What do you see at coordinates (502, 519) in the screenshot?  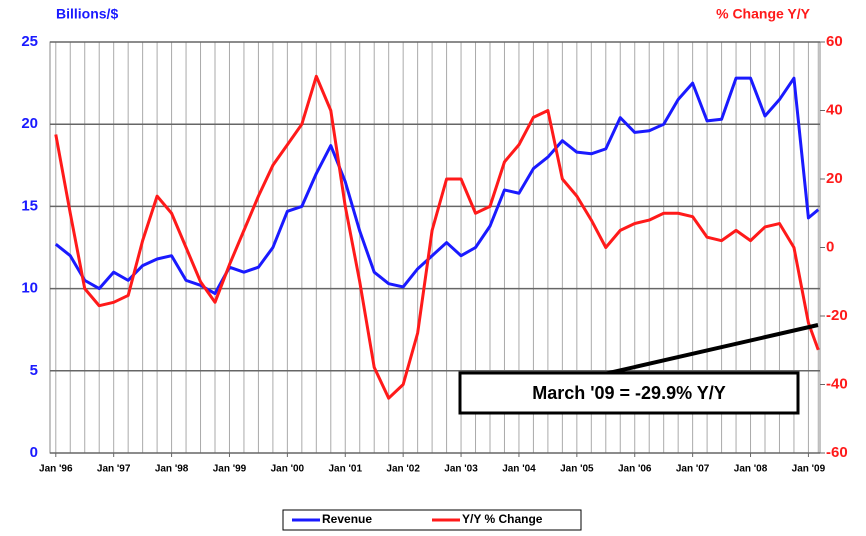 I see `legend-label: Y/Y % Change` at bounding box center [502, 519].